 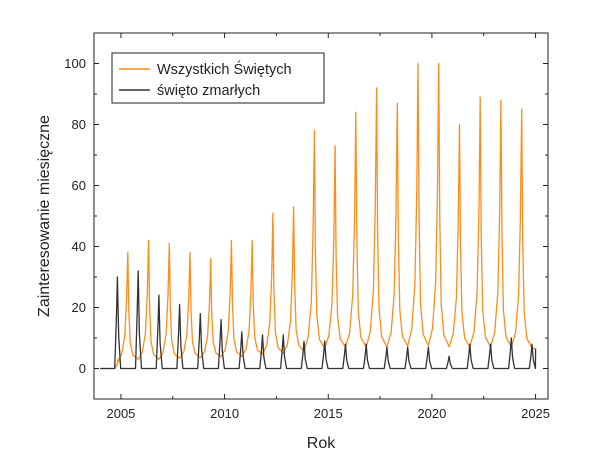 What do you see at coordinates (321, 443) in the screenshot?
I see `x-axis-label: Rok` at bounding box center [321, 443].